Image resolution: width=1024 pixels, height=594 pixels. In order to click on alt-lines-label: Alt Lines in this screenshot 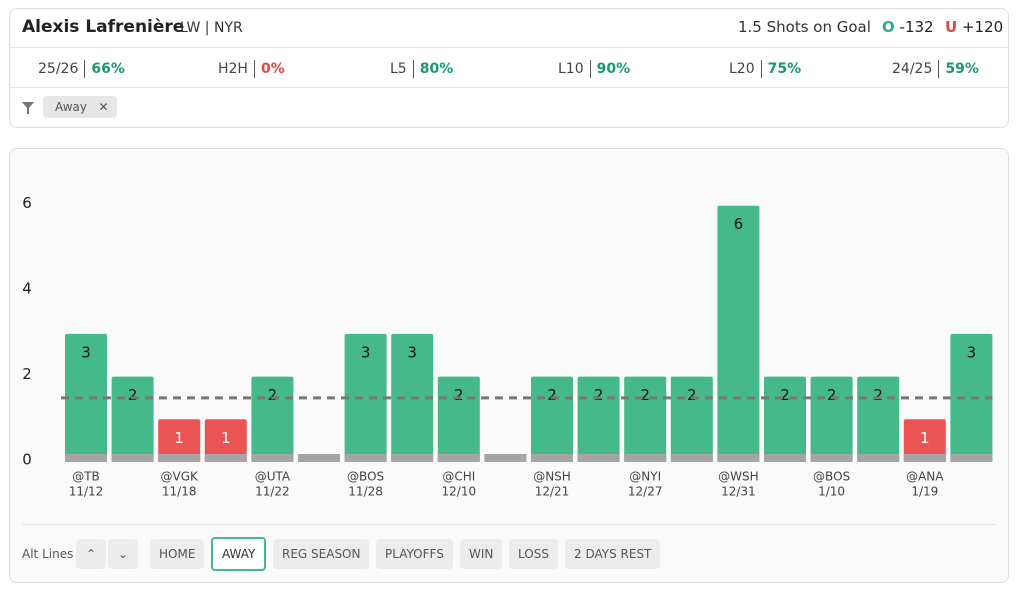, I will do `click(48, 554)`.